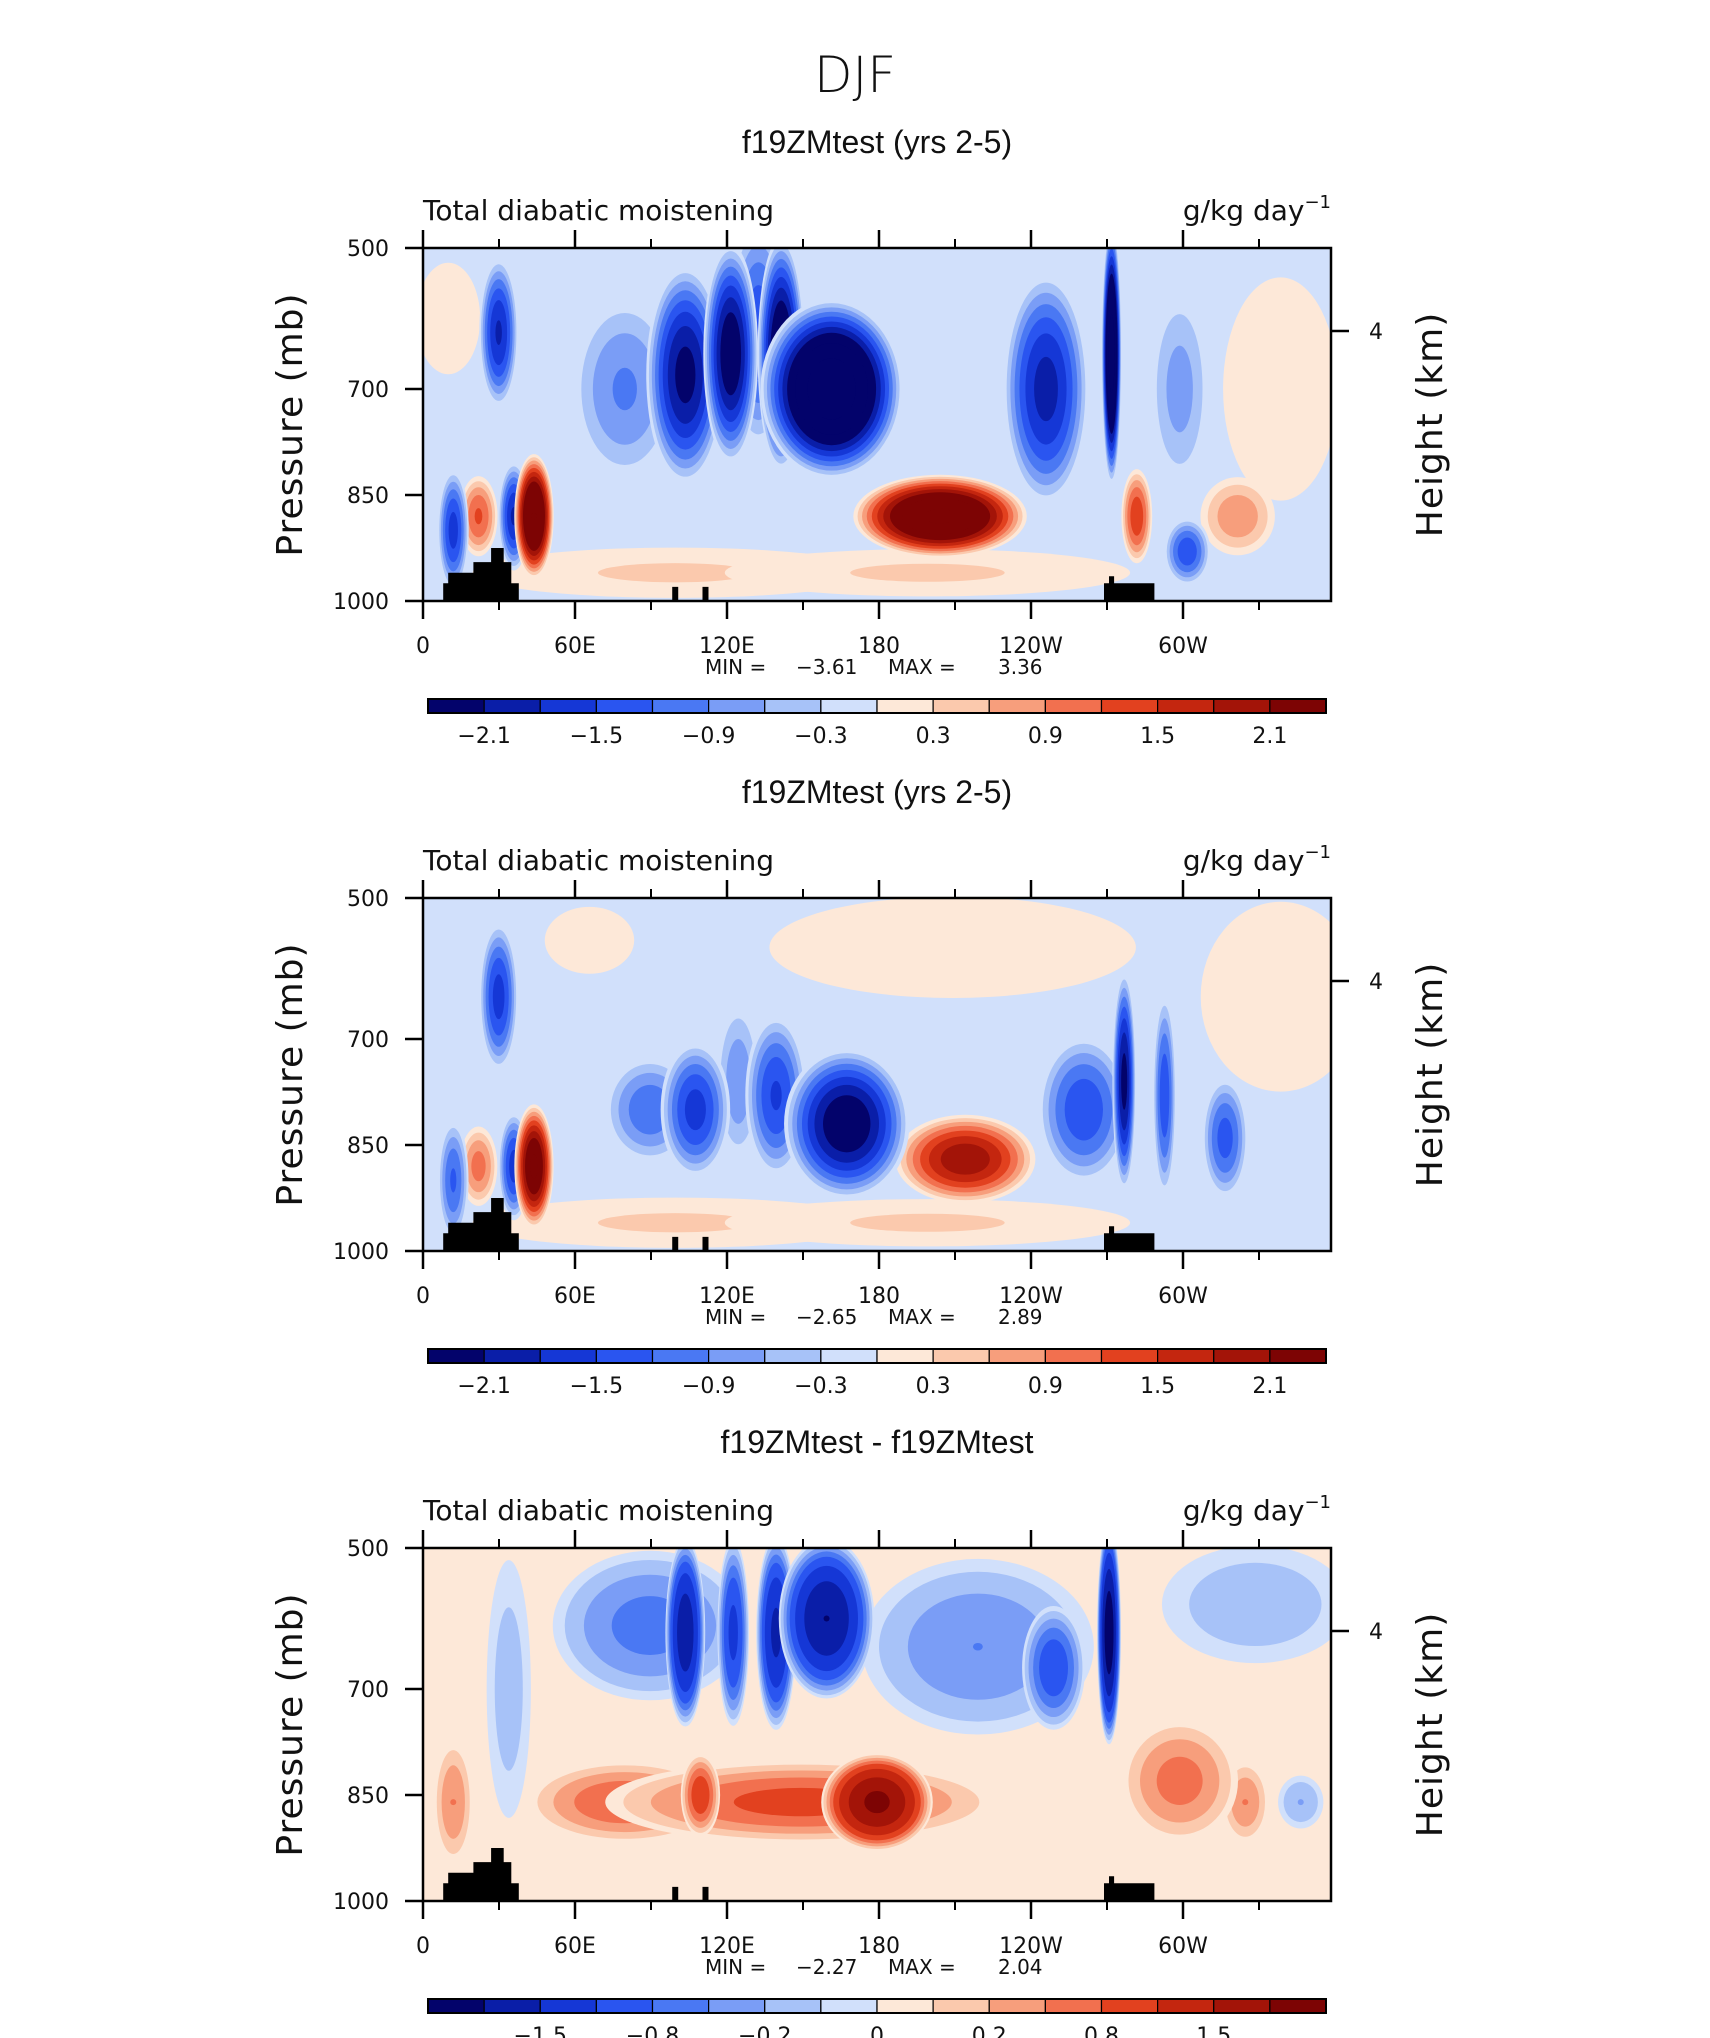 Image resolution: width=1710 pixels, height=2038 pixels. What do you see at coordinates (877, 792) in the screenshot?
I see `panel-title: f19ZMtest (yrs 2-5)` at bounding box center [877, 792].